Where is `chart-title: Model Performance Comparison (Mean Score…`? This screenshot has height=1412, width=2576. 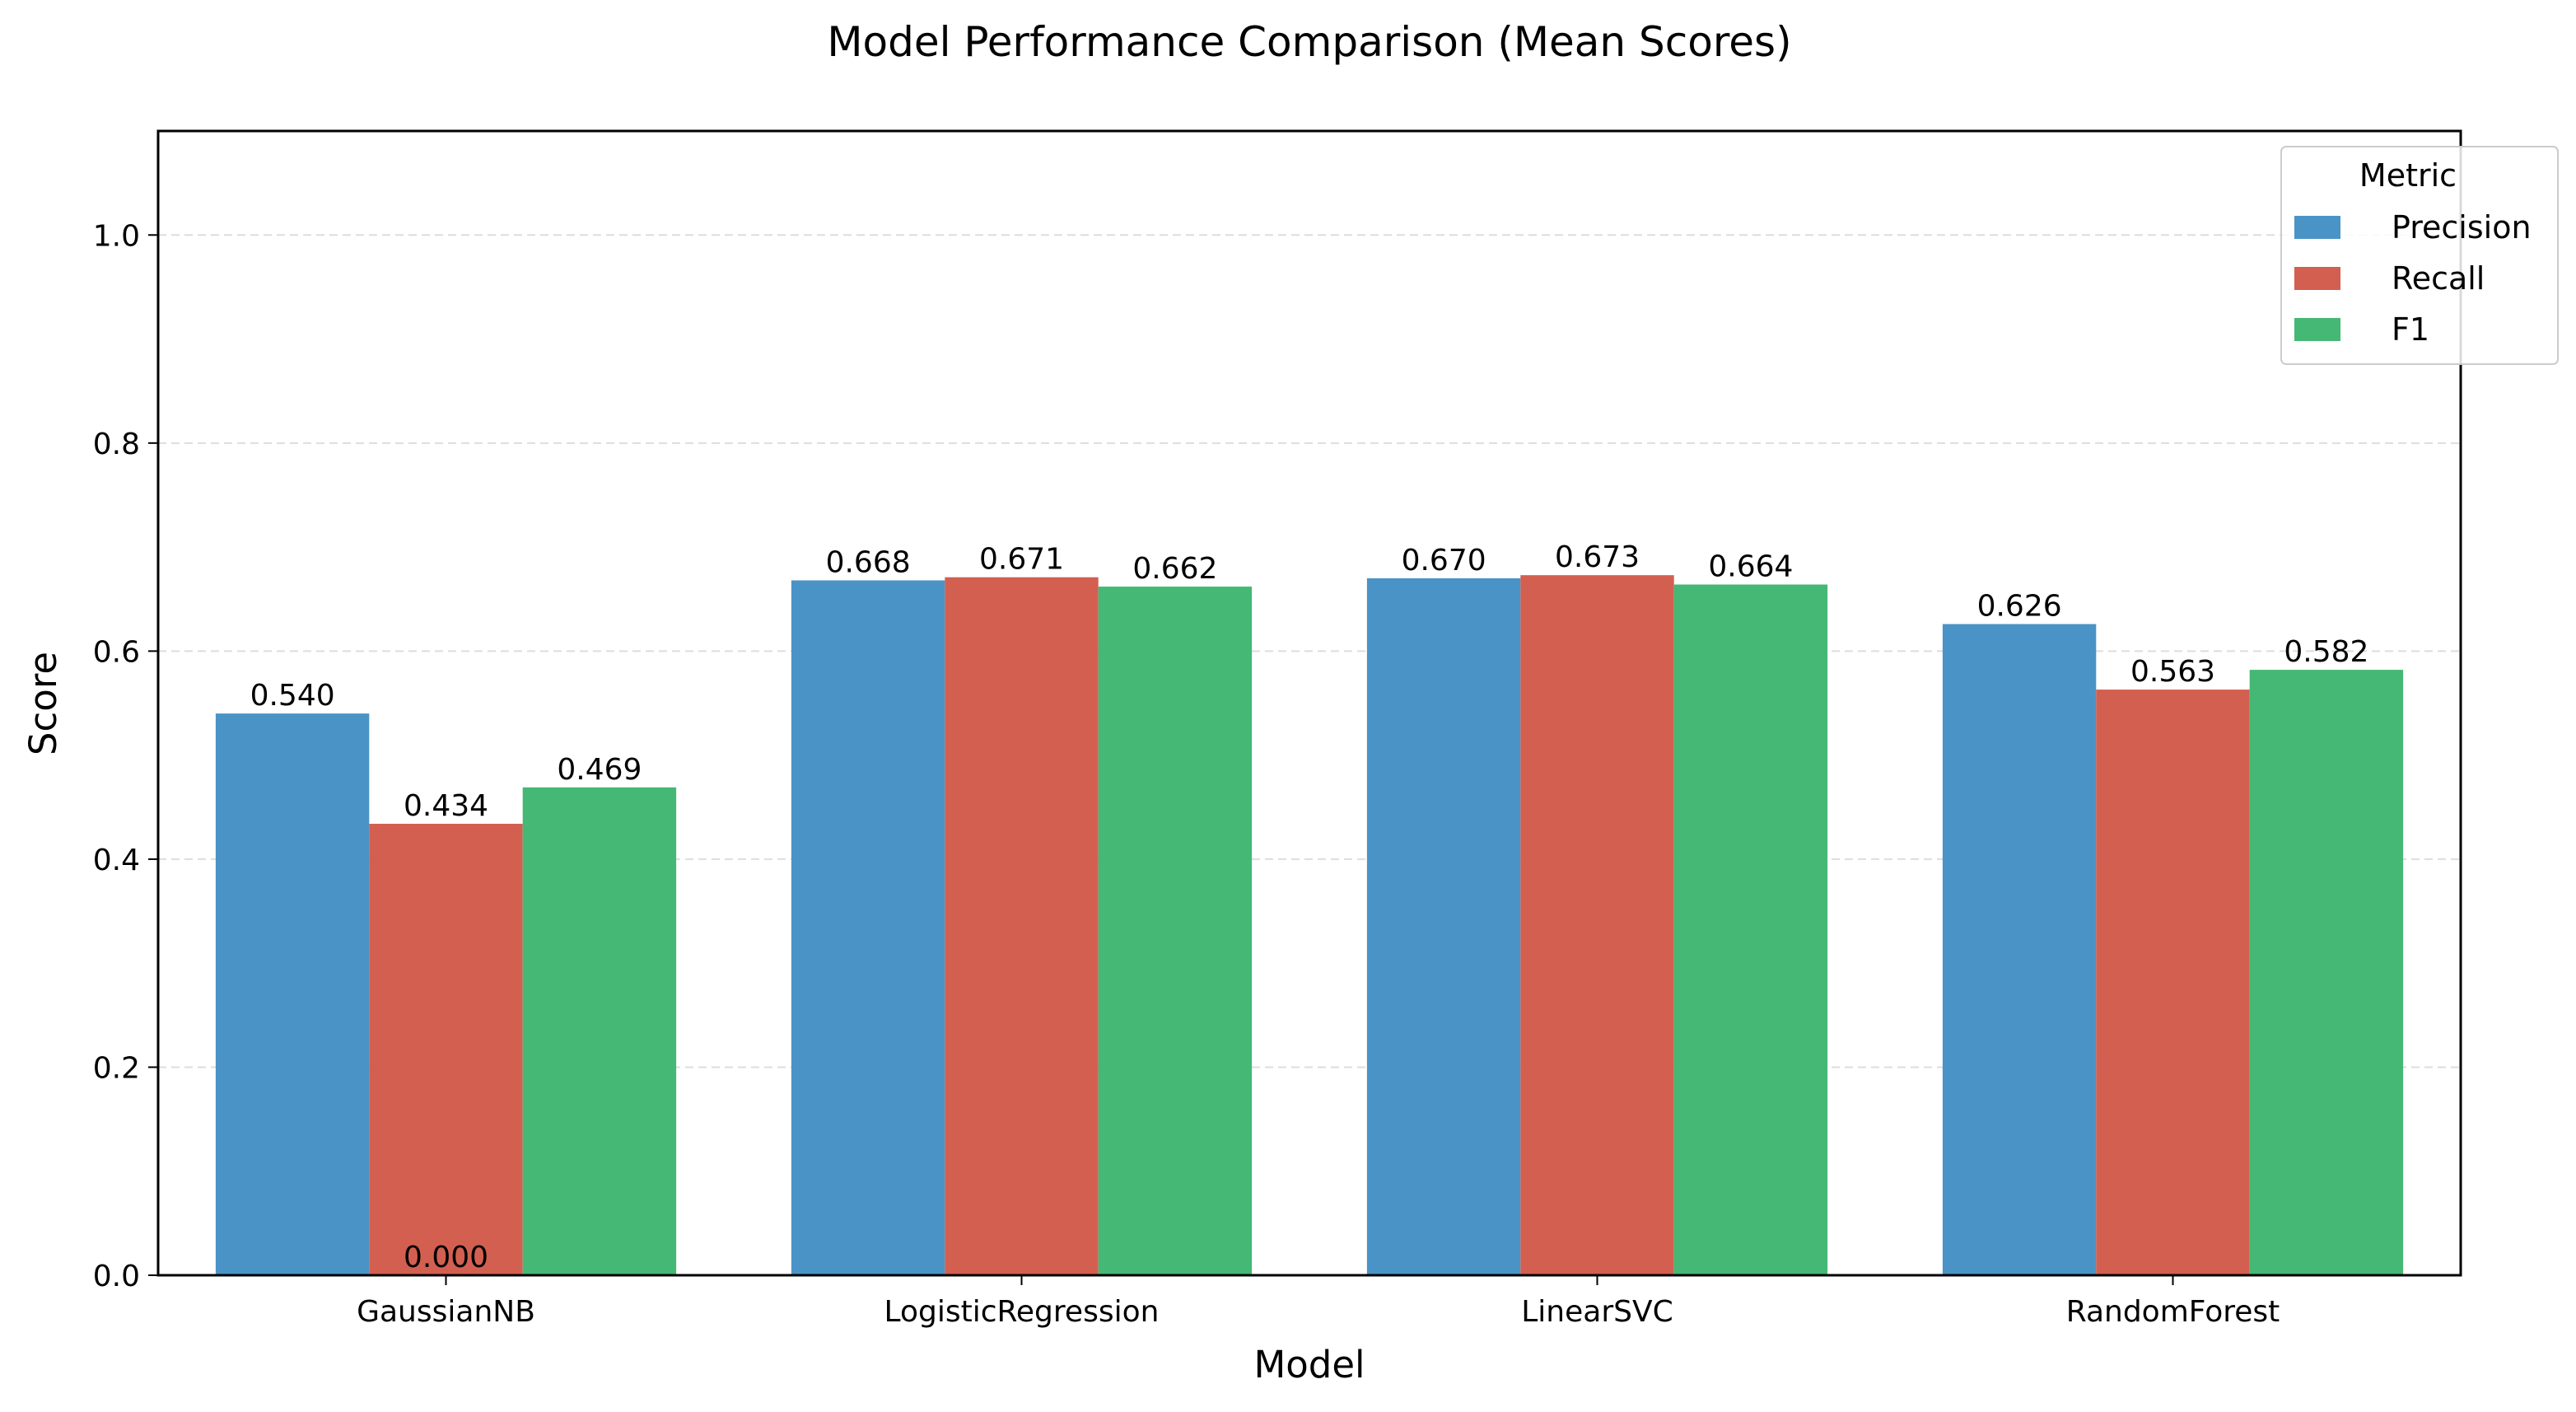
chart-title: Model Performance Comparison (Mean Score… is located at coordinates (1309, 42).